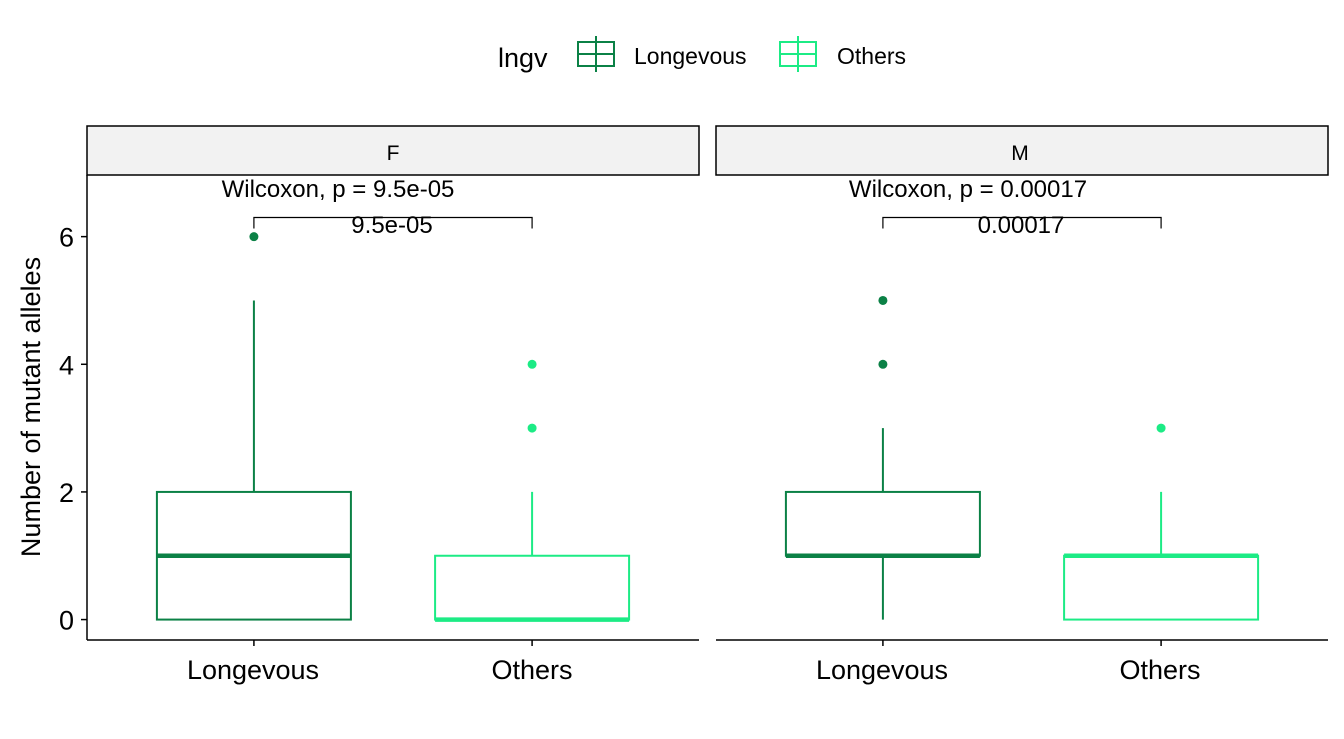 The height and width of the screenshot is (739, 1344). Describe the element at coordinates (690, 56) in the screenshot. I see `legend-label-longevous: Longevous` at that location.